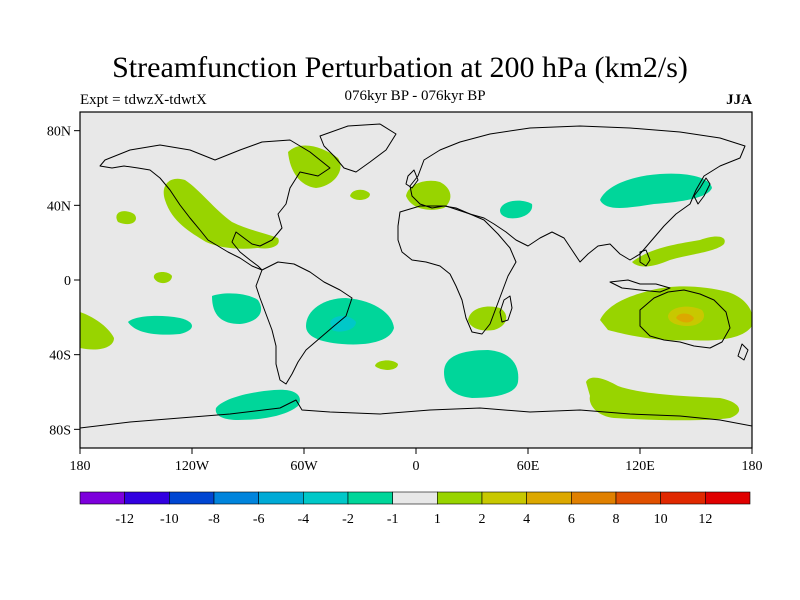 The image size is (800, 600). I want to click on contour-region-positive-labrador, so click(314, 166).